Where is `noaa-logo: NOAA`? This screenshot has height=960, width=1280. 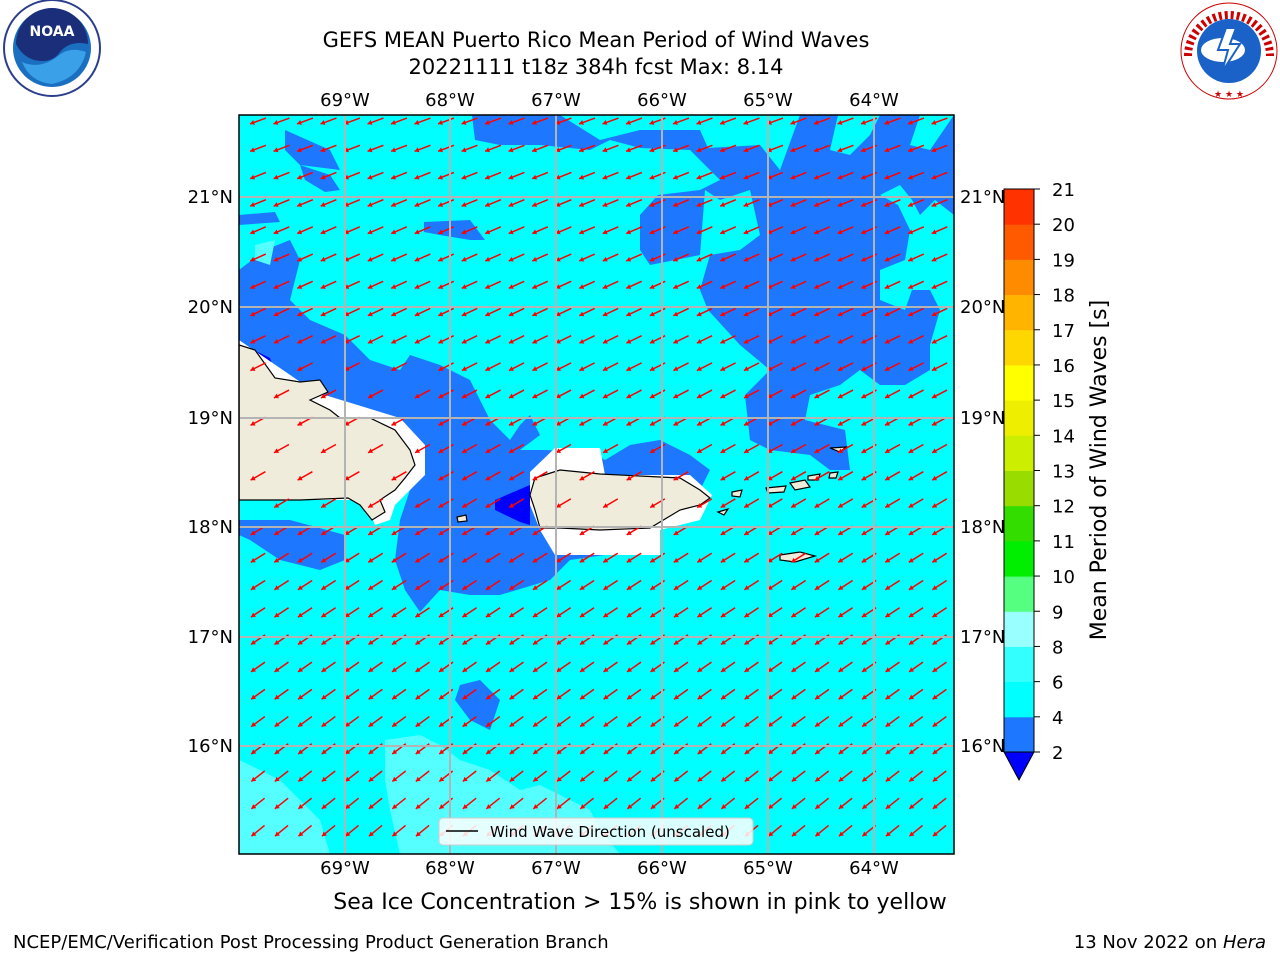
noaa-logo: NOAA is located at coordinates (52, 48).